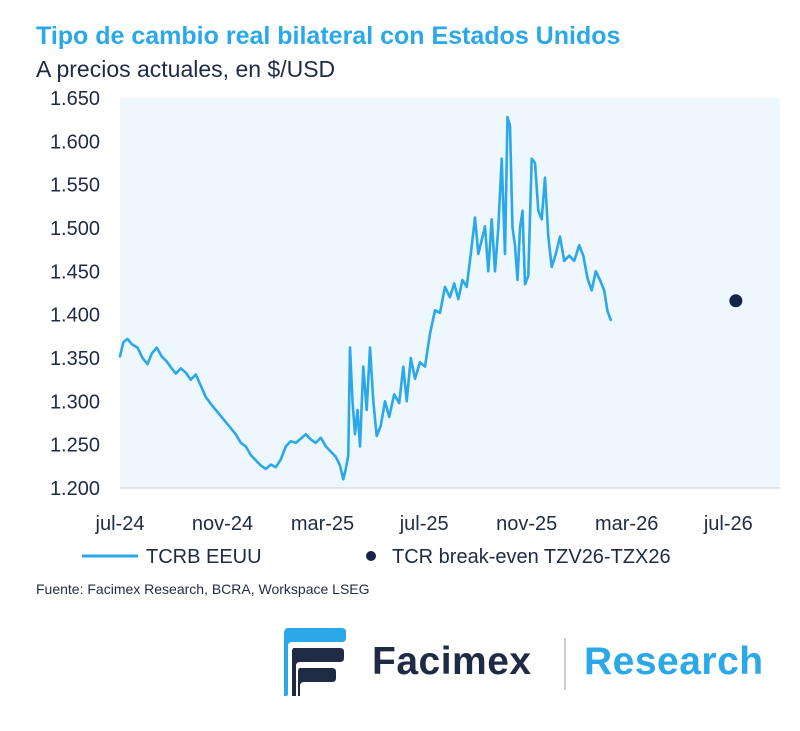 This screenshot has height=731, width=800. What do you see at coordinates (565, 664) in the screenshot?
I see `logo-divider` at bounding box center [565, 664].